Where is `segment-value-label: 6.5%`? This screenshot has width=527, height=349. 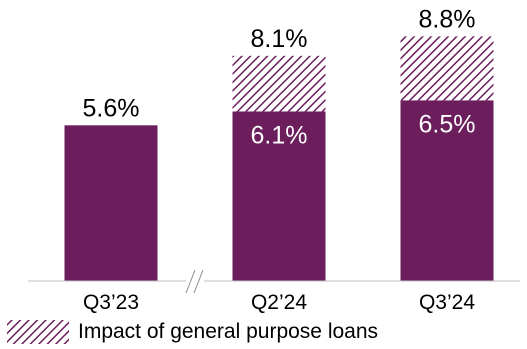 segment-value-label: 6.5% is located at coordinates (447, 124).